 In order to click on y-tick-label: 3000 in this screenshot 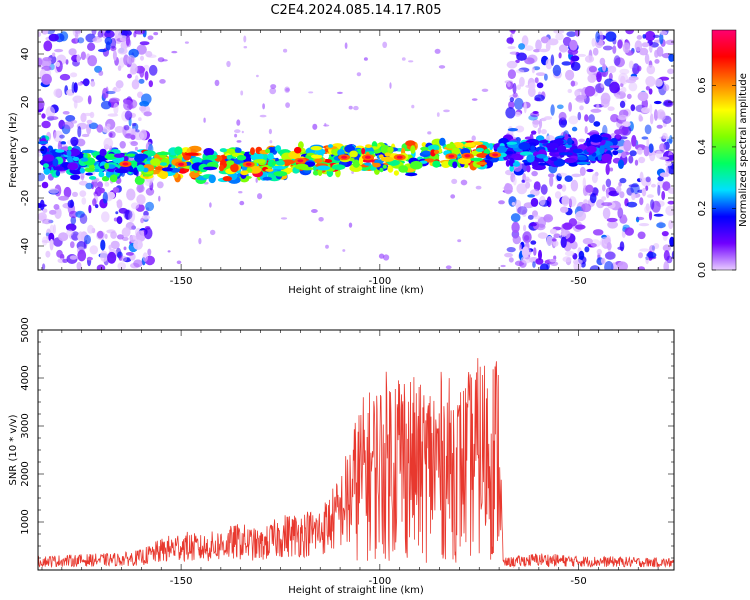, I will do `click(25, 425)`.